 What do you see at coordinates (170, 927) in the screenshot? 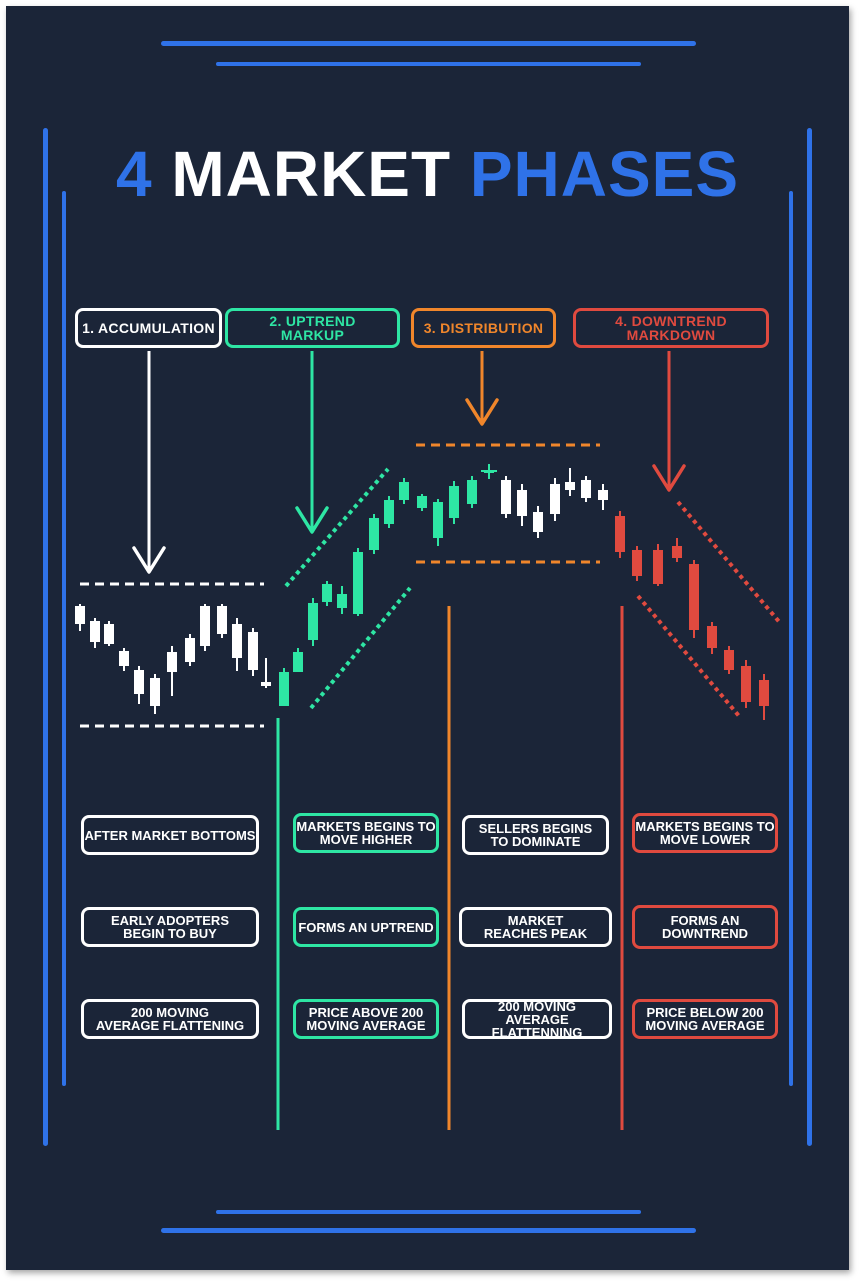
I see `info-box-accumulation-2: EARLY ADOPTERS BEGIN TO BUY` at bounding box center [170, 927].